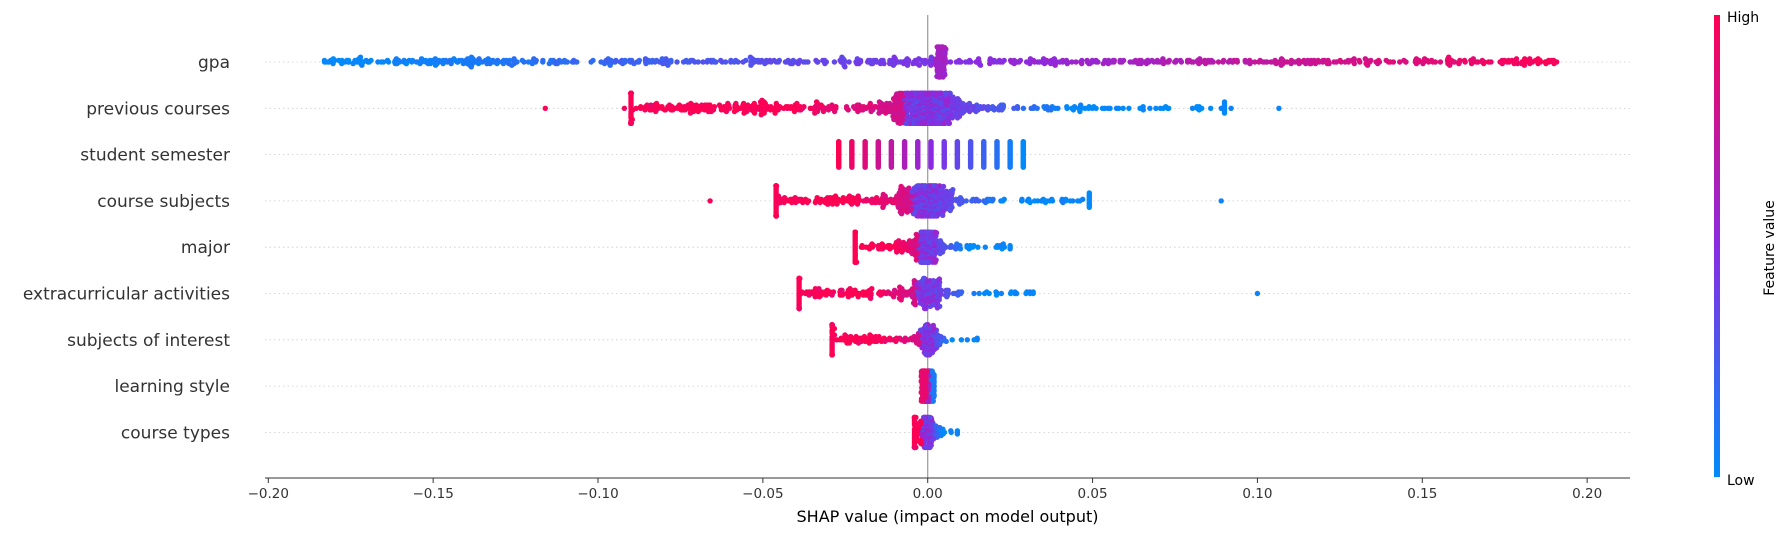 The width and height of the screenshot is (1785, 536). I want to click on feature-label: course subjects, so click(163, 202).